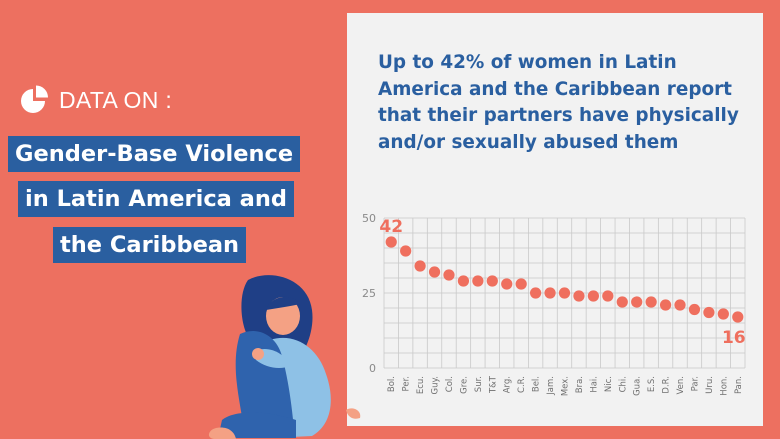 Image resolution: width=780 pixels, height=439 pixels. Describe the element at coordinates (566, 386) in the screenshot. I see `x-tick-label: Mex.` at that location.